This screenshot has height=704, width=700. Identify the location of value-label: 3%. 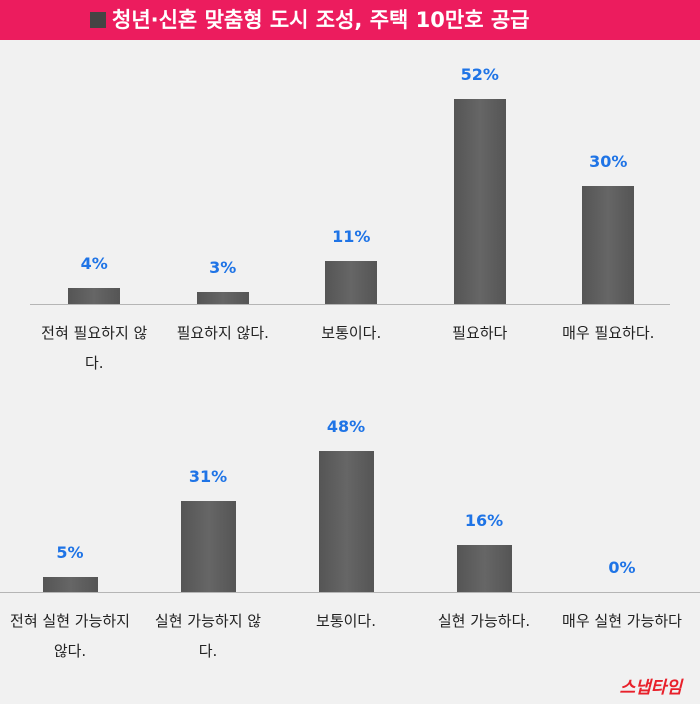
(223, 268).